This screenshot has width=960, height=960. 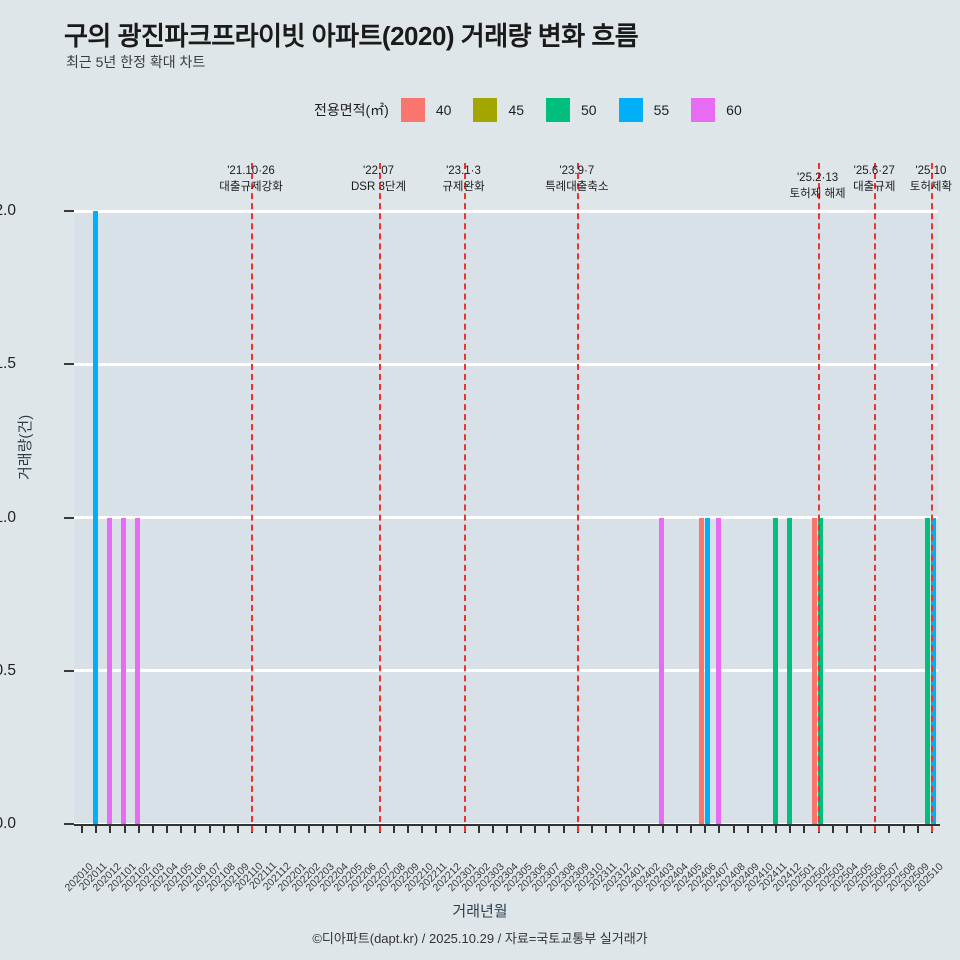 I want to click on annotation-date-202207: '22.07, so click(x=378, y=171).